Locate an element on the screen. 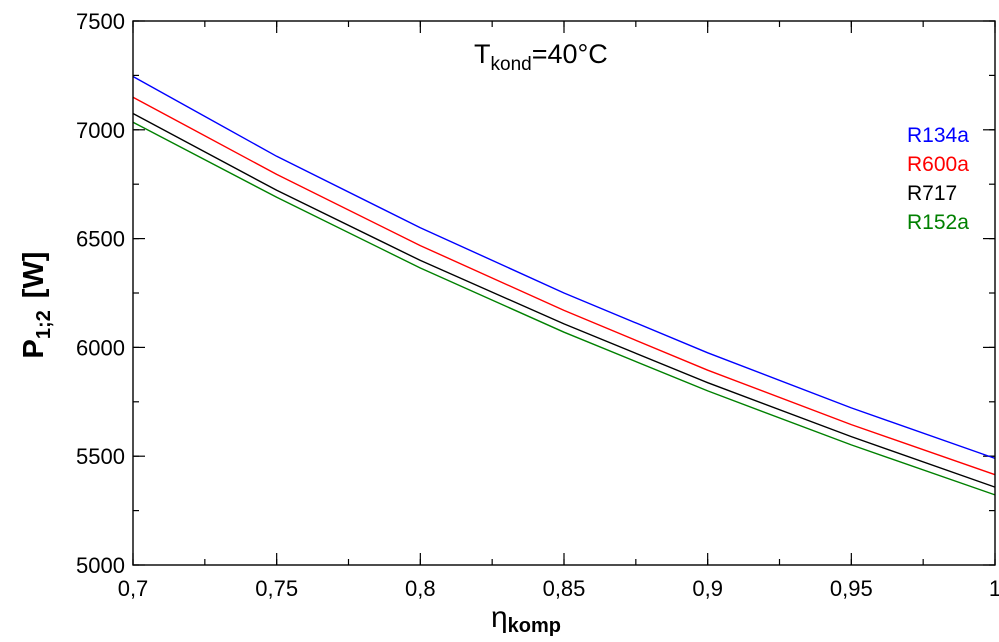 The width and height of the screenshot is (999, 642). y-axis-label-base: P is located at coordinates (34, 348).